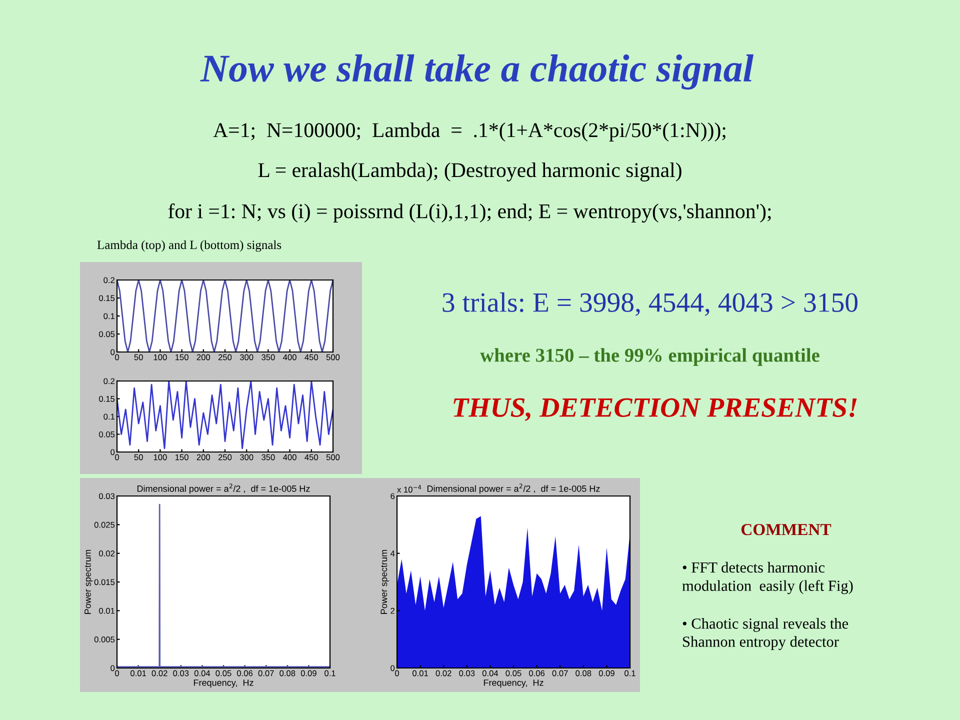 The height and width of the screenshot is (720, 960). What do you see at coordinates (477, 72) in the screenshot?
I see `text: Now we shall take a chaotic signal` at bounding box center [477, 72].